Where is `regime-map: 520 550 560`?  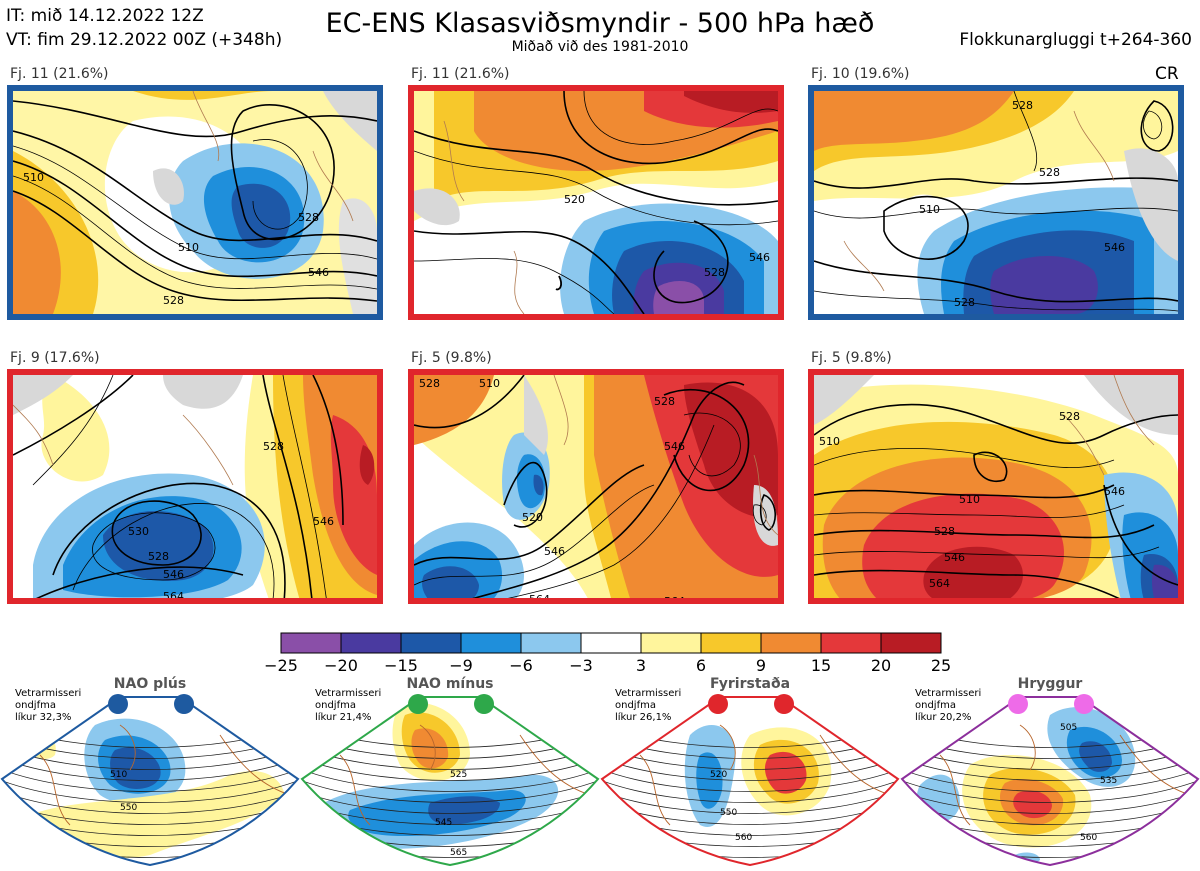 regime-map: 520 550 560 is located at coordinates (750, 781).